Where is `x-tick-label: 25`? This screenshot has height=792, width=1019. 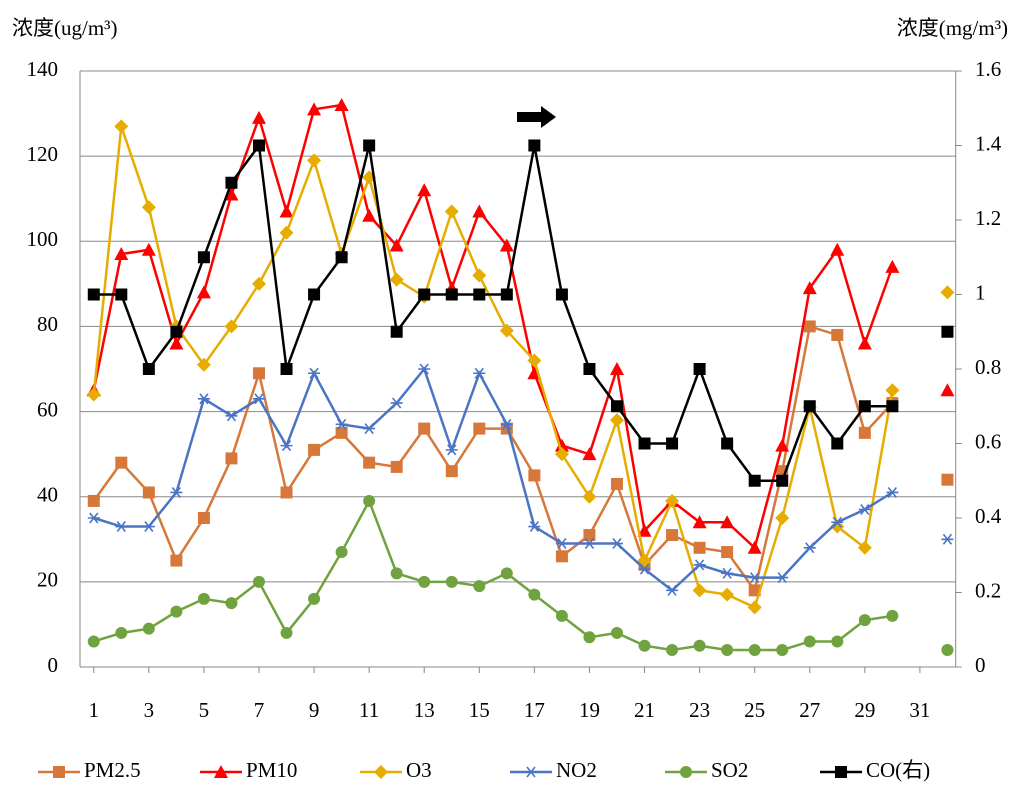 x-tick-label: 25 is located at coordinates (754, 710).